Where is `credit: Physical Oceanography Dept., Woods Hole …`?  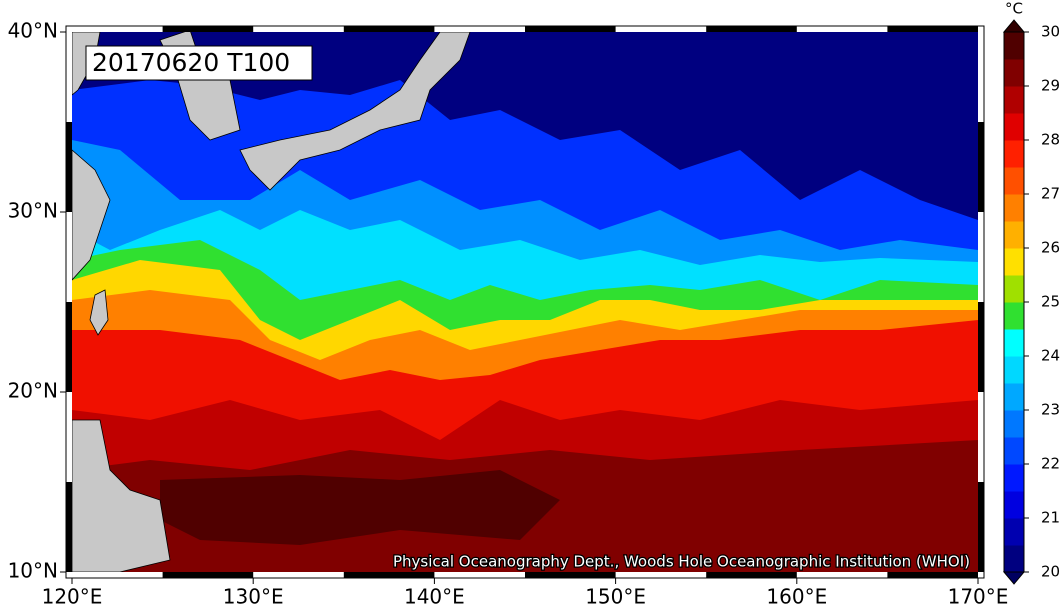 credit: Physical Oceanography Dept., Woods Hole … is located at coordinates (681, 562).